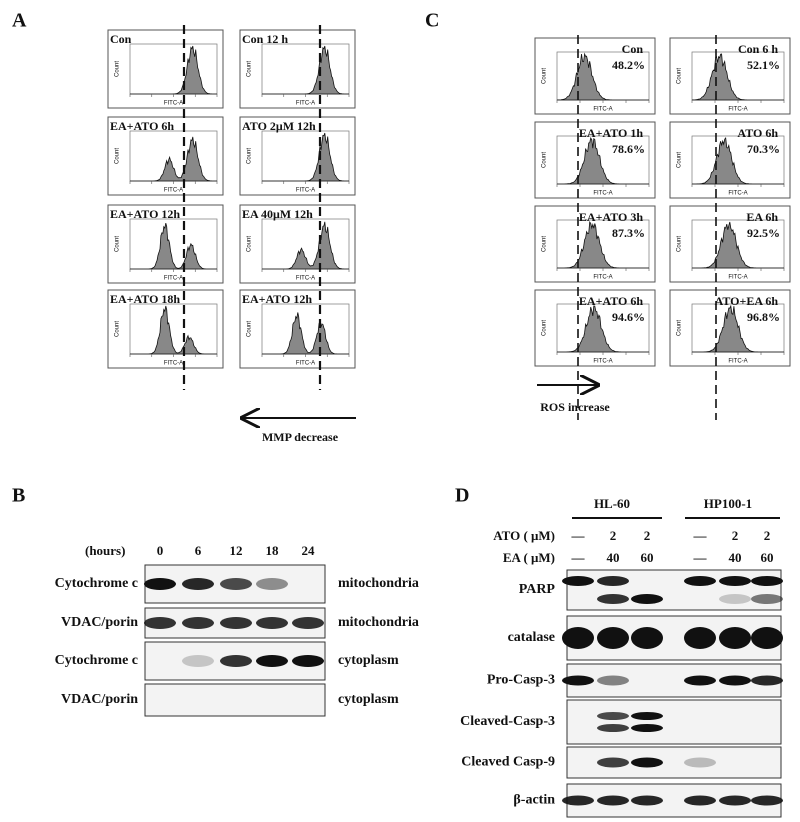  What do you see at coordinates (735, 557) in the screenshot?
I see `dose: 40` at bounding box center [735, 557].